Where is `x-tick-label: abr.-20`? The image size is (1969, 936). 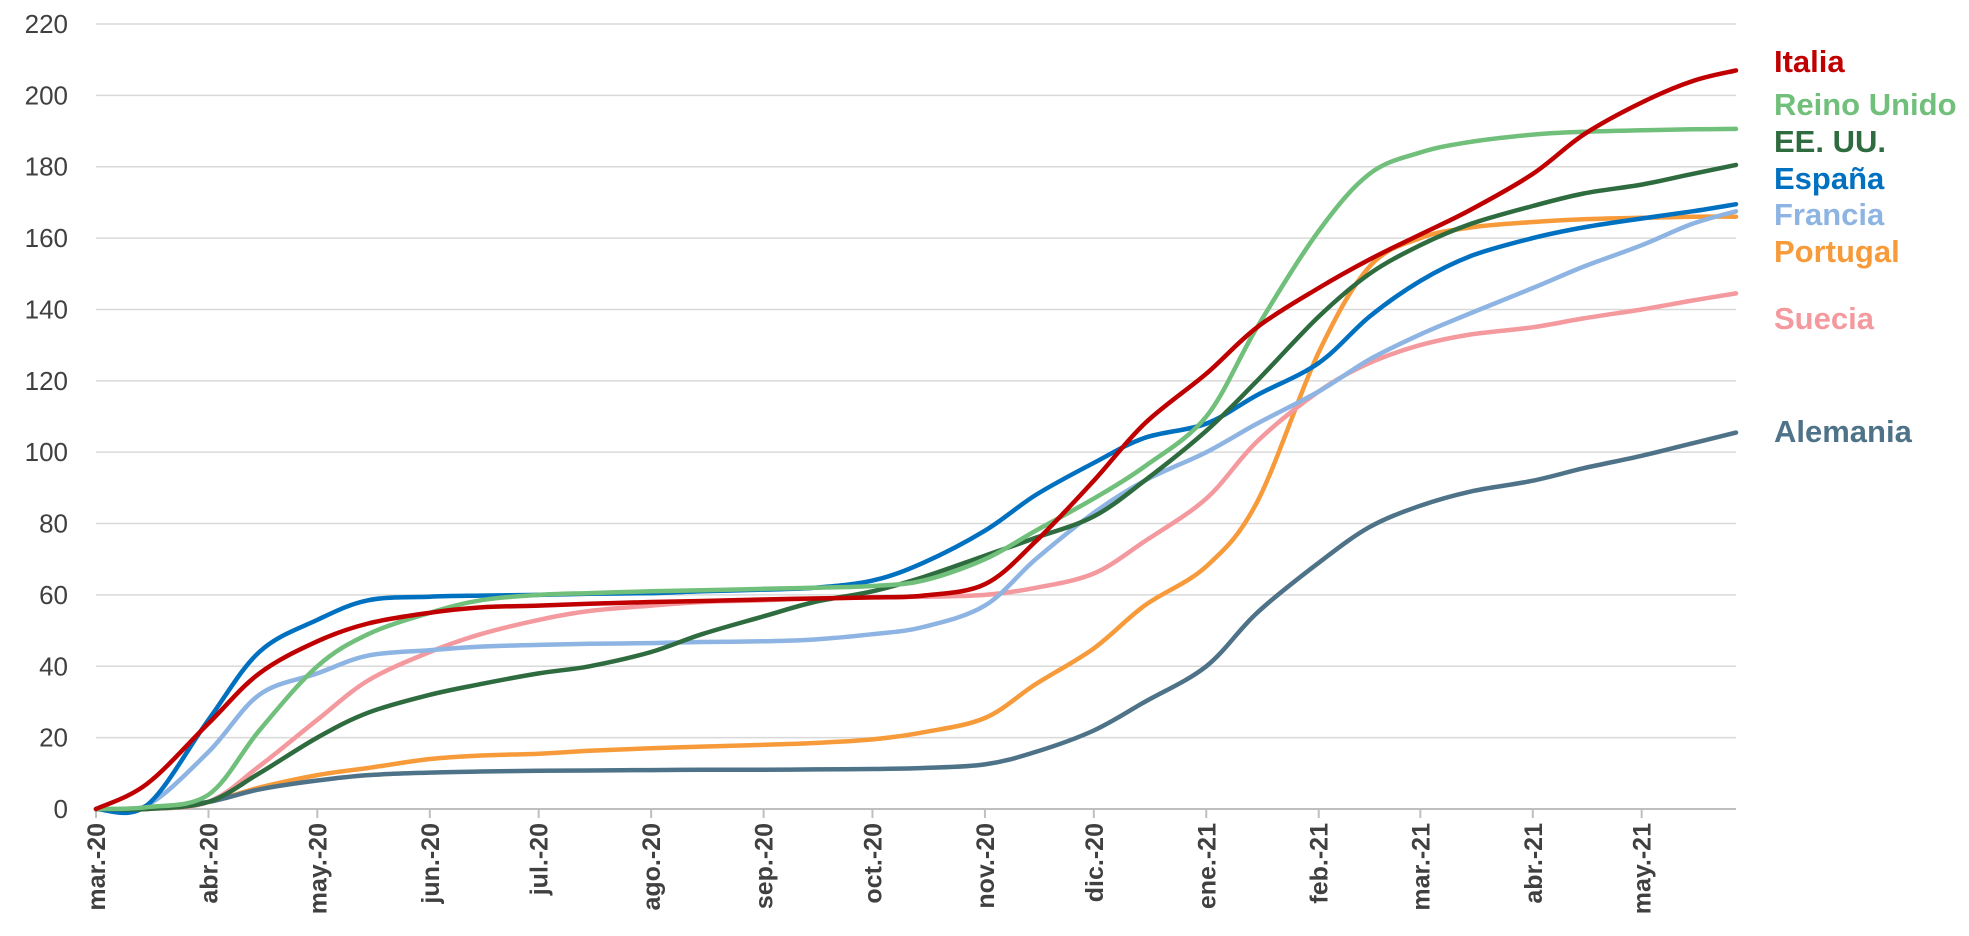
x-tick-label: abr.-20 is located at coordinates (209, 863).